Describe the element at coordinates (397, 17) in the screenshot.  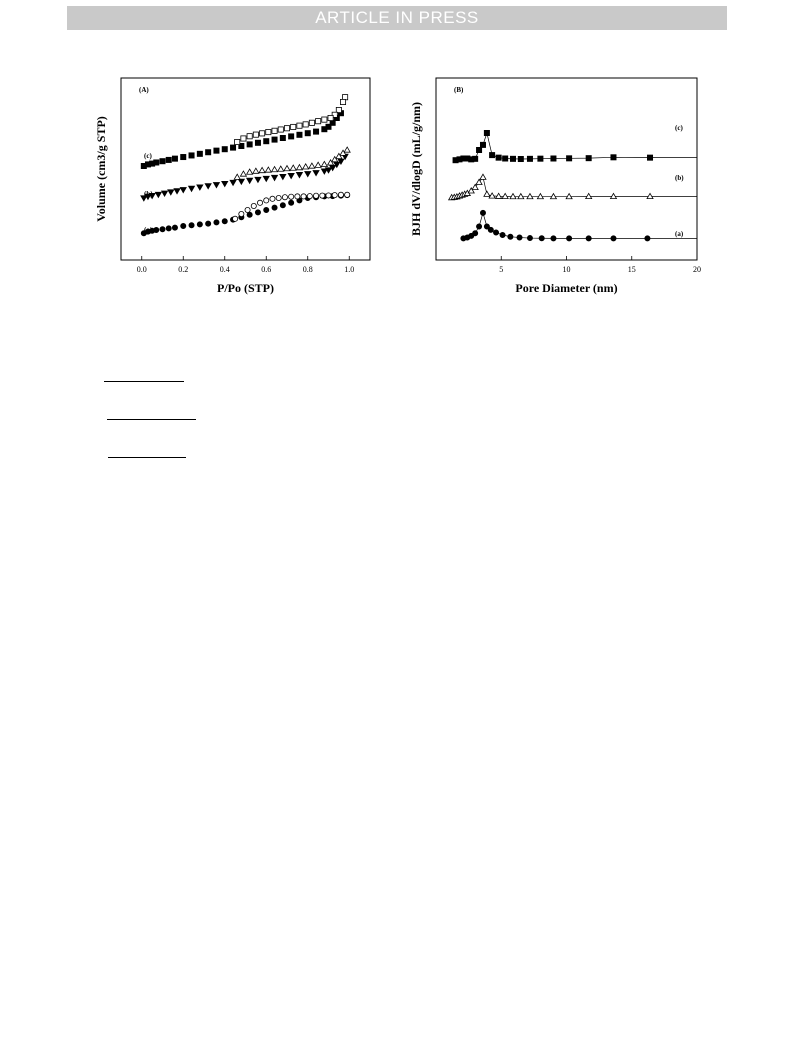
I see `banner-text: ARTICLE IN PRESS` at that location.